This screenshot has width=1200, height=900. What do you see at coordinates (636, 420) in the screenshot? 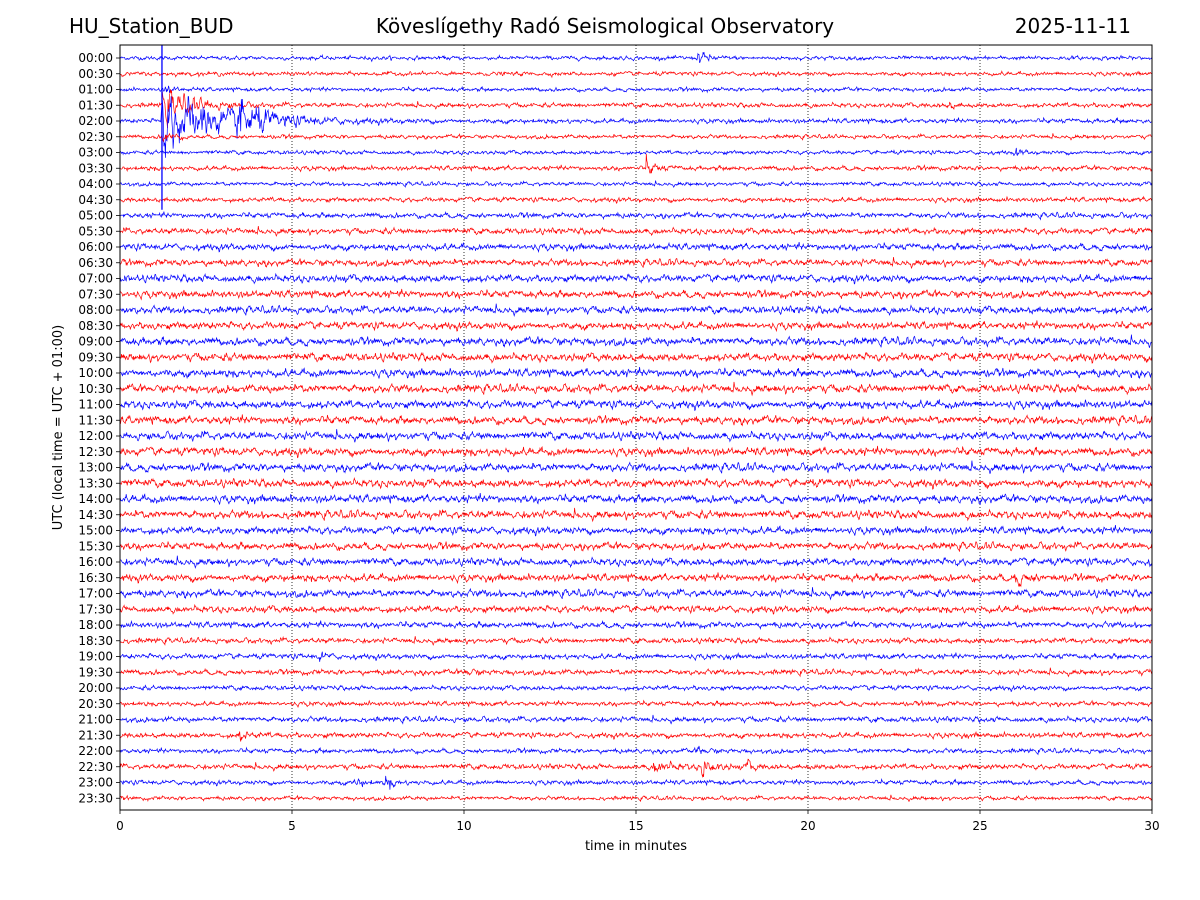
I see `trace-11:30` at bounding box center [636, 420].